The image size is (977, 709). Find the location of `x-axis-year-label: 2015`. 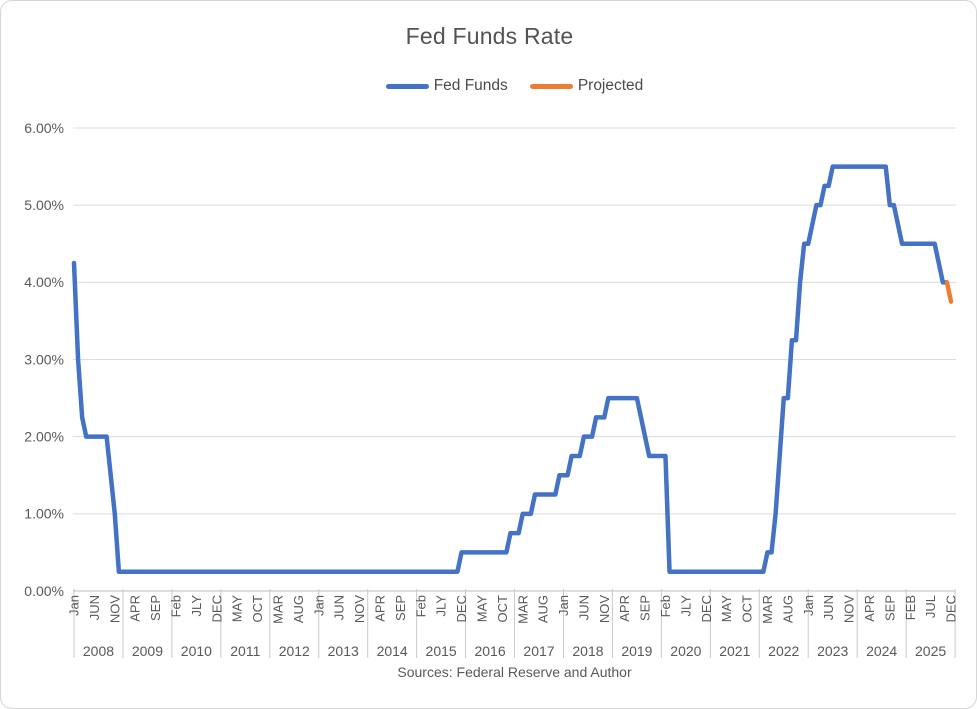

x-axis-year-label: 2015 is located at coordinates (441, 651).